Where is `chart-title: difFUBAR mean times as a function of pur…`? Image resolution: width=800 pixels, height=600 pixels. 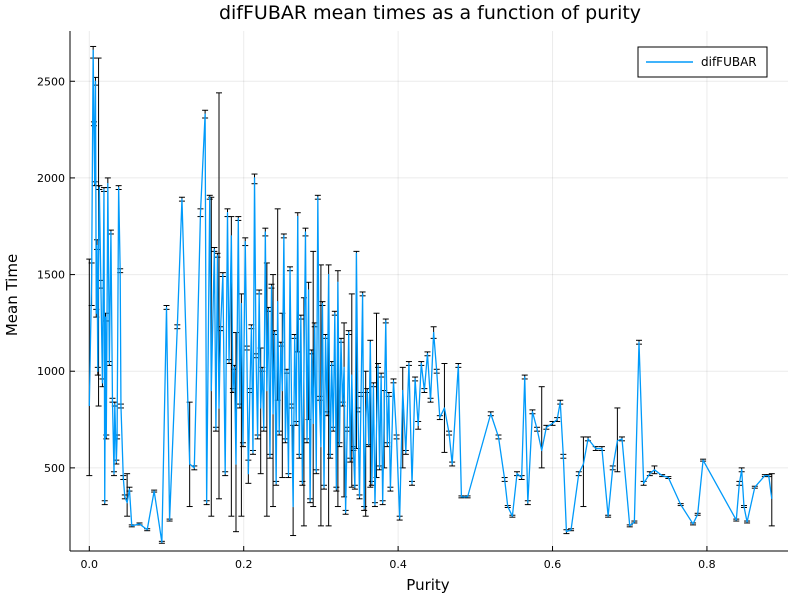 chart-title: difFUBAR mean times as a function of pur… is located at coordinates (430, 13).